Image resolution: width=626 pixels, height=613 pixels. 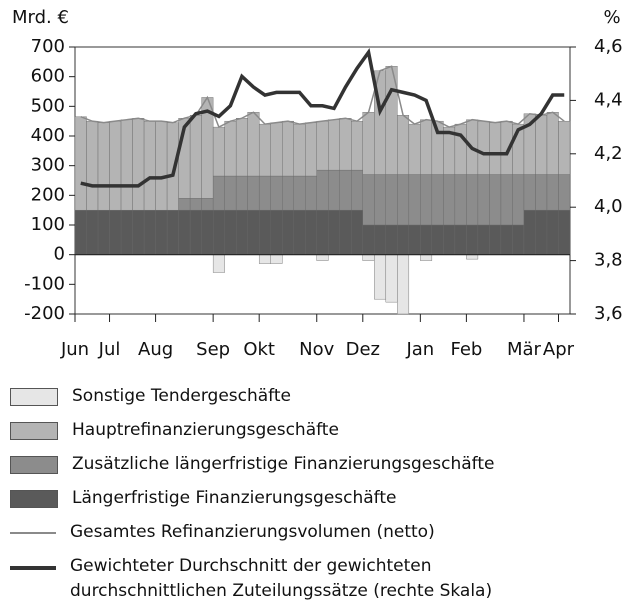 I want to click on y-tick-label: -100, so click(x=44, y=283).